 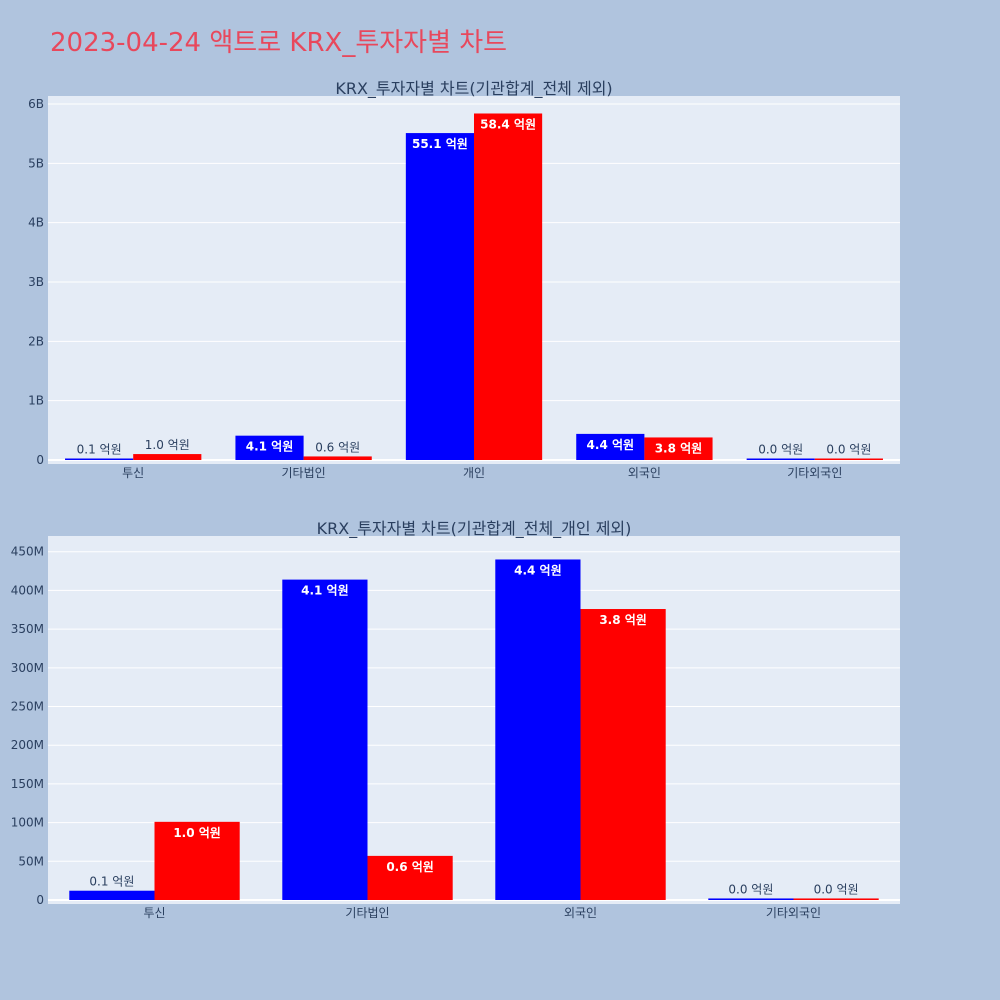 I want to click on y-tick-label: 300M, so click(x=27, y=668).